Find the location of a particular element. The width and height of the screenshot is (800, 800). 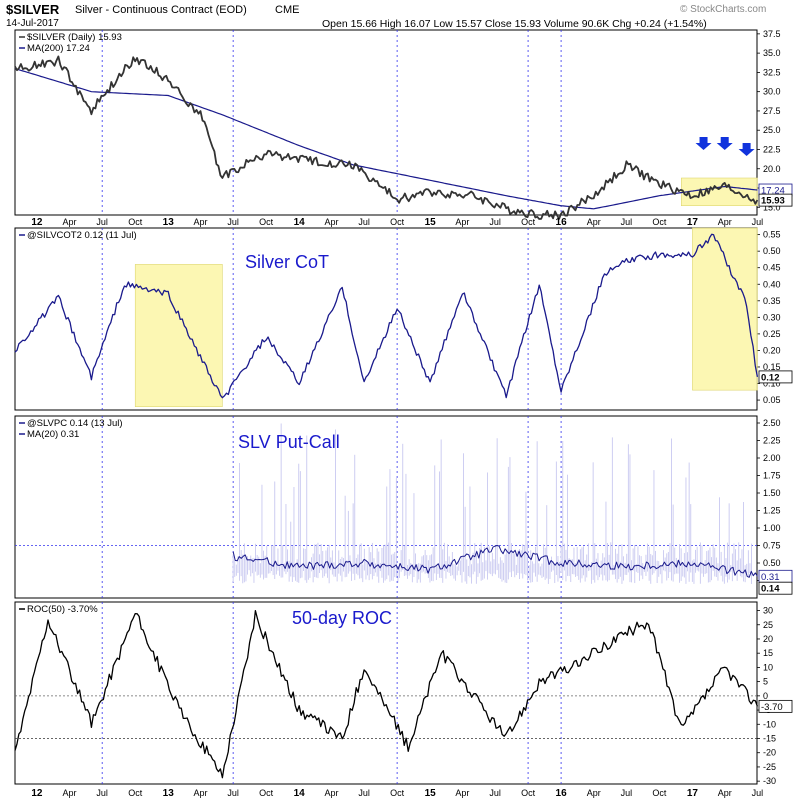

y-tick-label: 0.50 is located at coordinates (772, 251).